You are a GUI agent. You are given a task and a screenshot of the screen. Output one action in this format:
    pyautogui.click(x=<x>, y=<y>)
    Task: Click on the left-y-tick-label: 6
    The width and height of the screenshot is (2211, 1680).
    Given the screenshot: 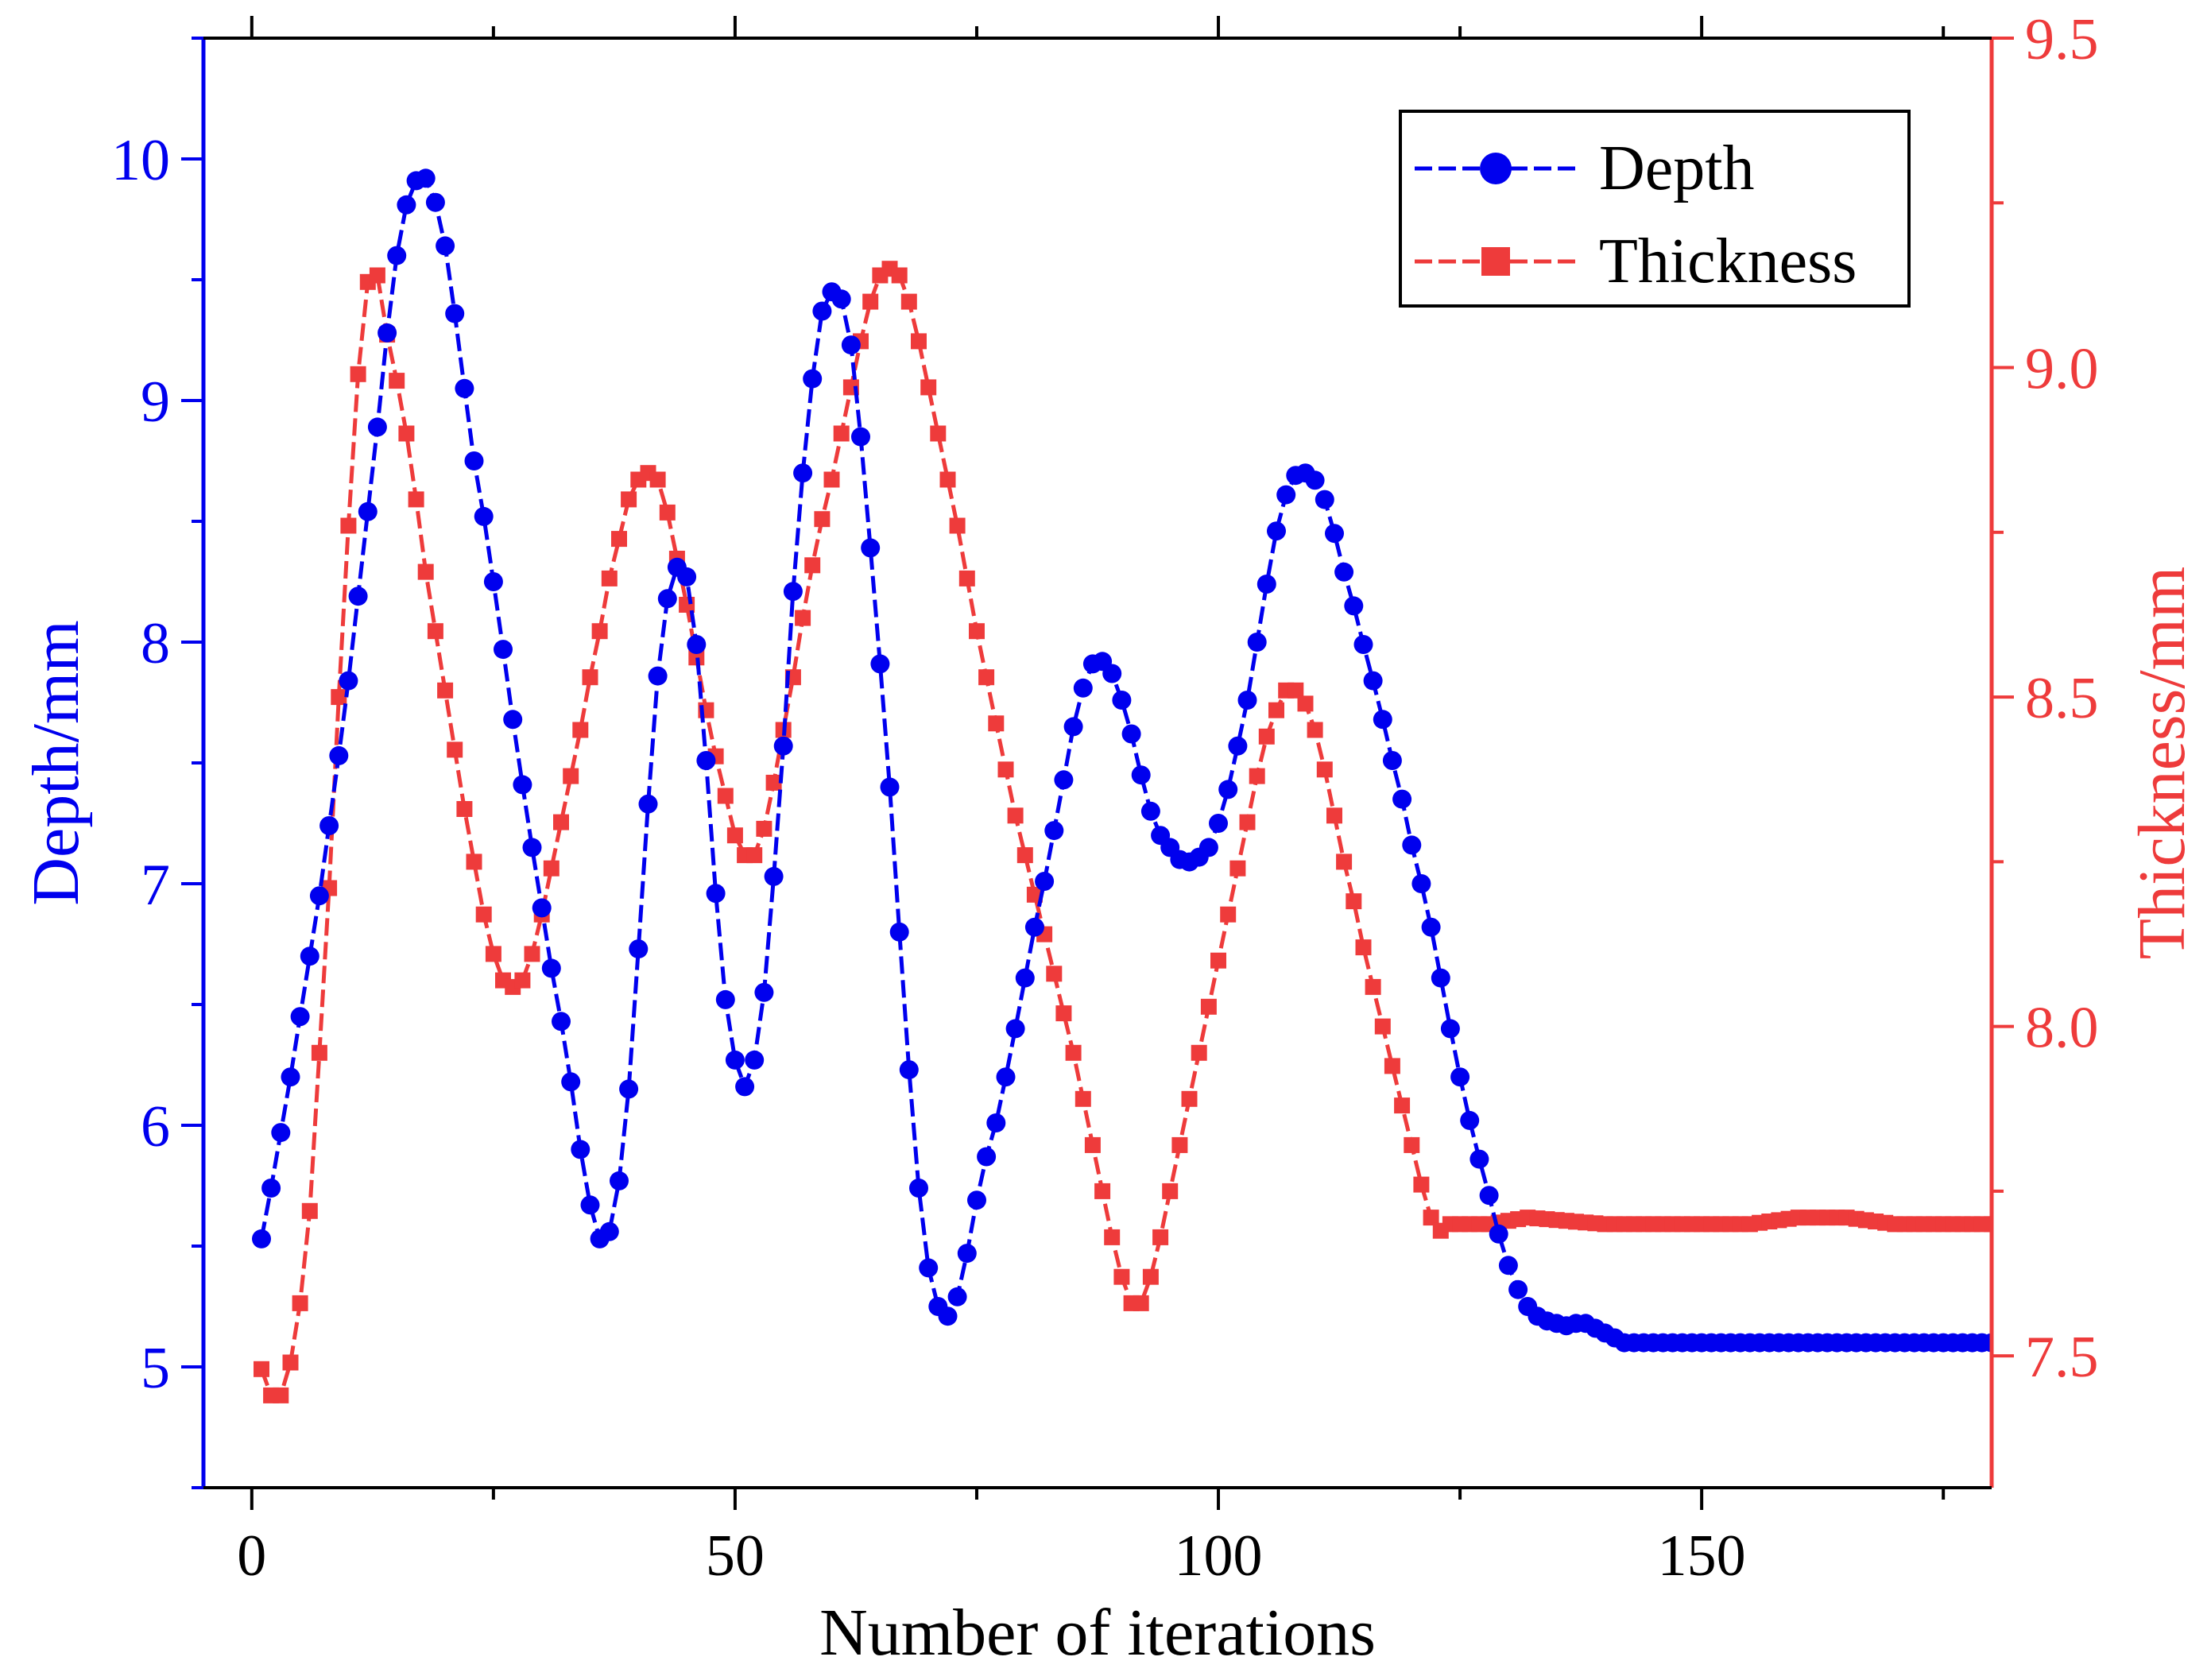 What is the action you would take?
    pyautogui.click(x=155, y=1126)
    